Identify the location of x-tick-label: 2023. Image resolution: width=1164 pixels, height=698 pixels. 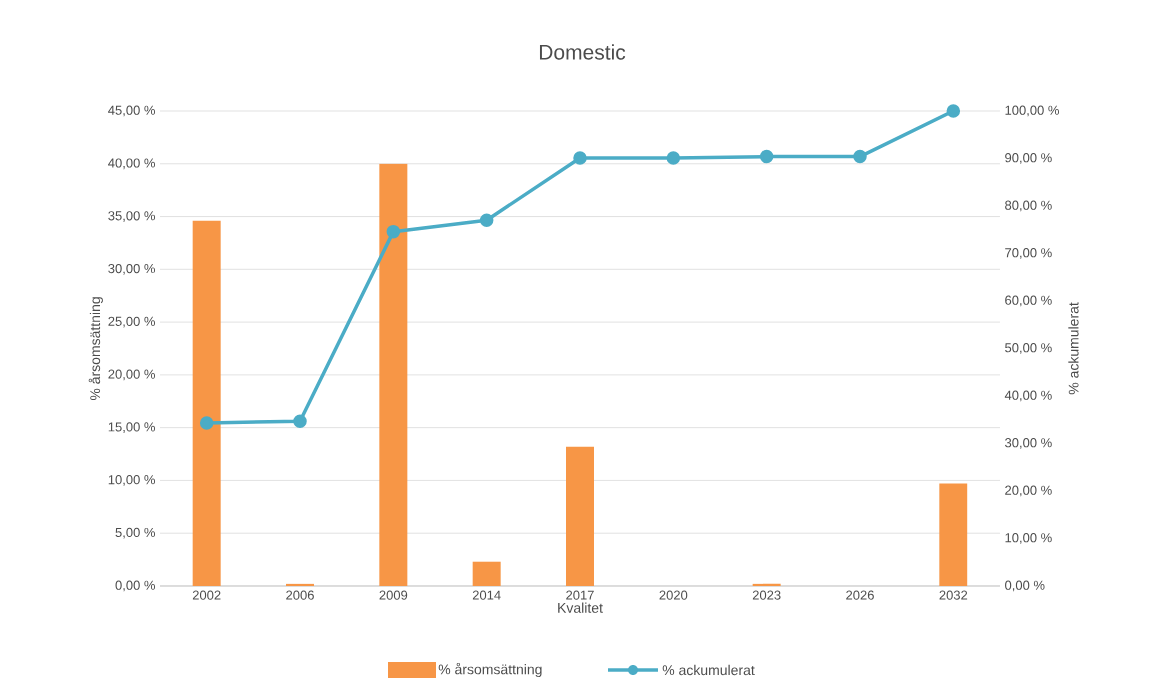
(766, 595).